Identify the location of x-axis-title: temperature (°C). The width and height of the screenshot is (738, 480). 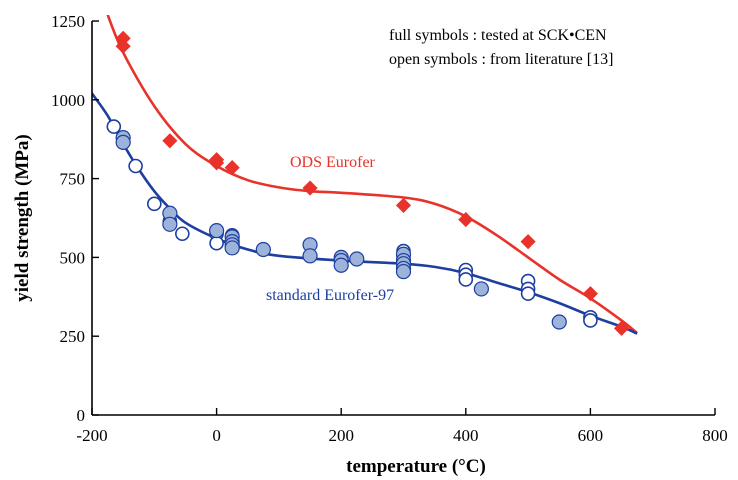
(416, 466).